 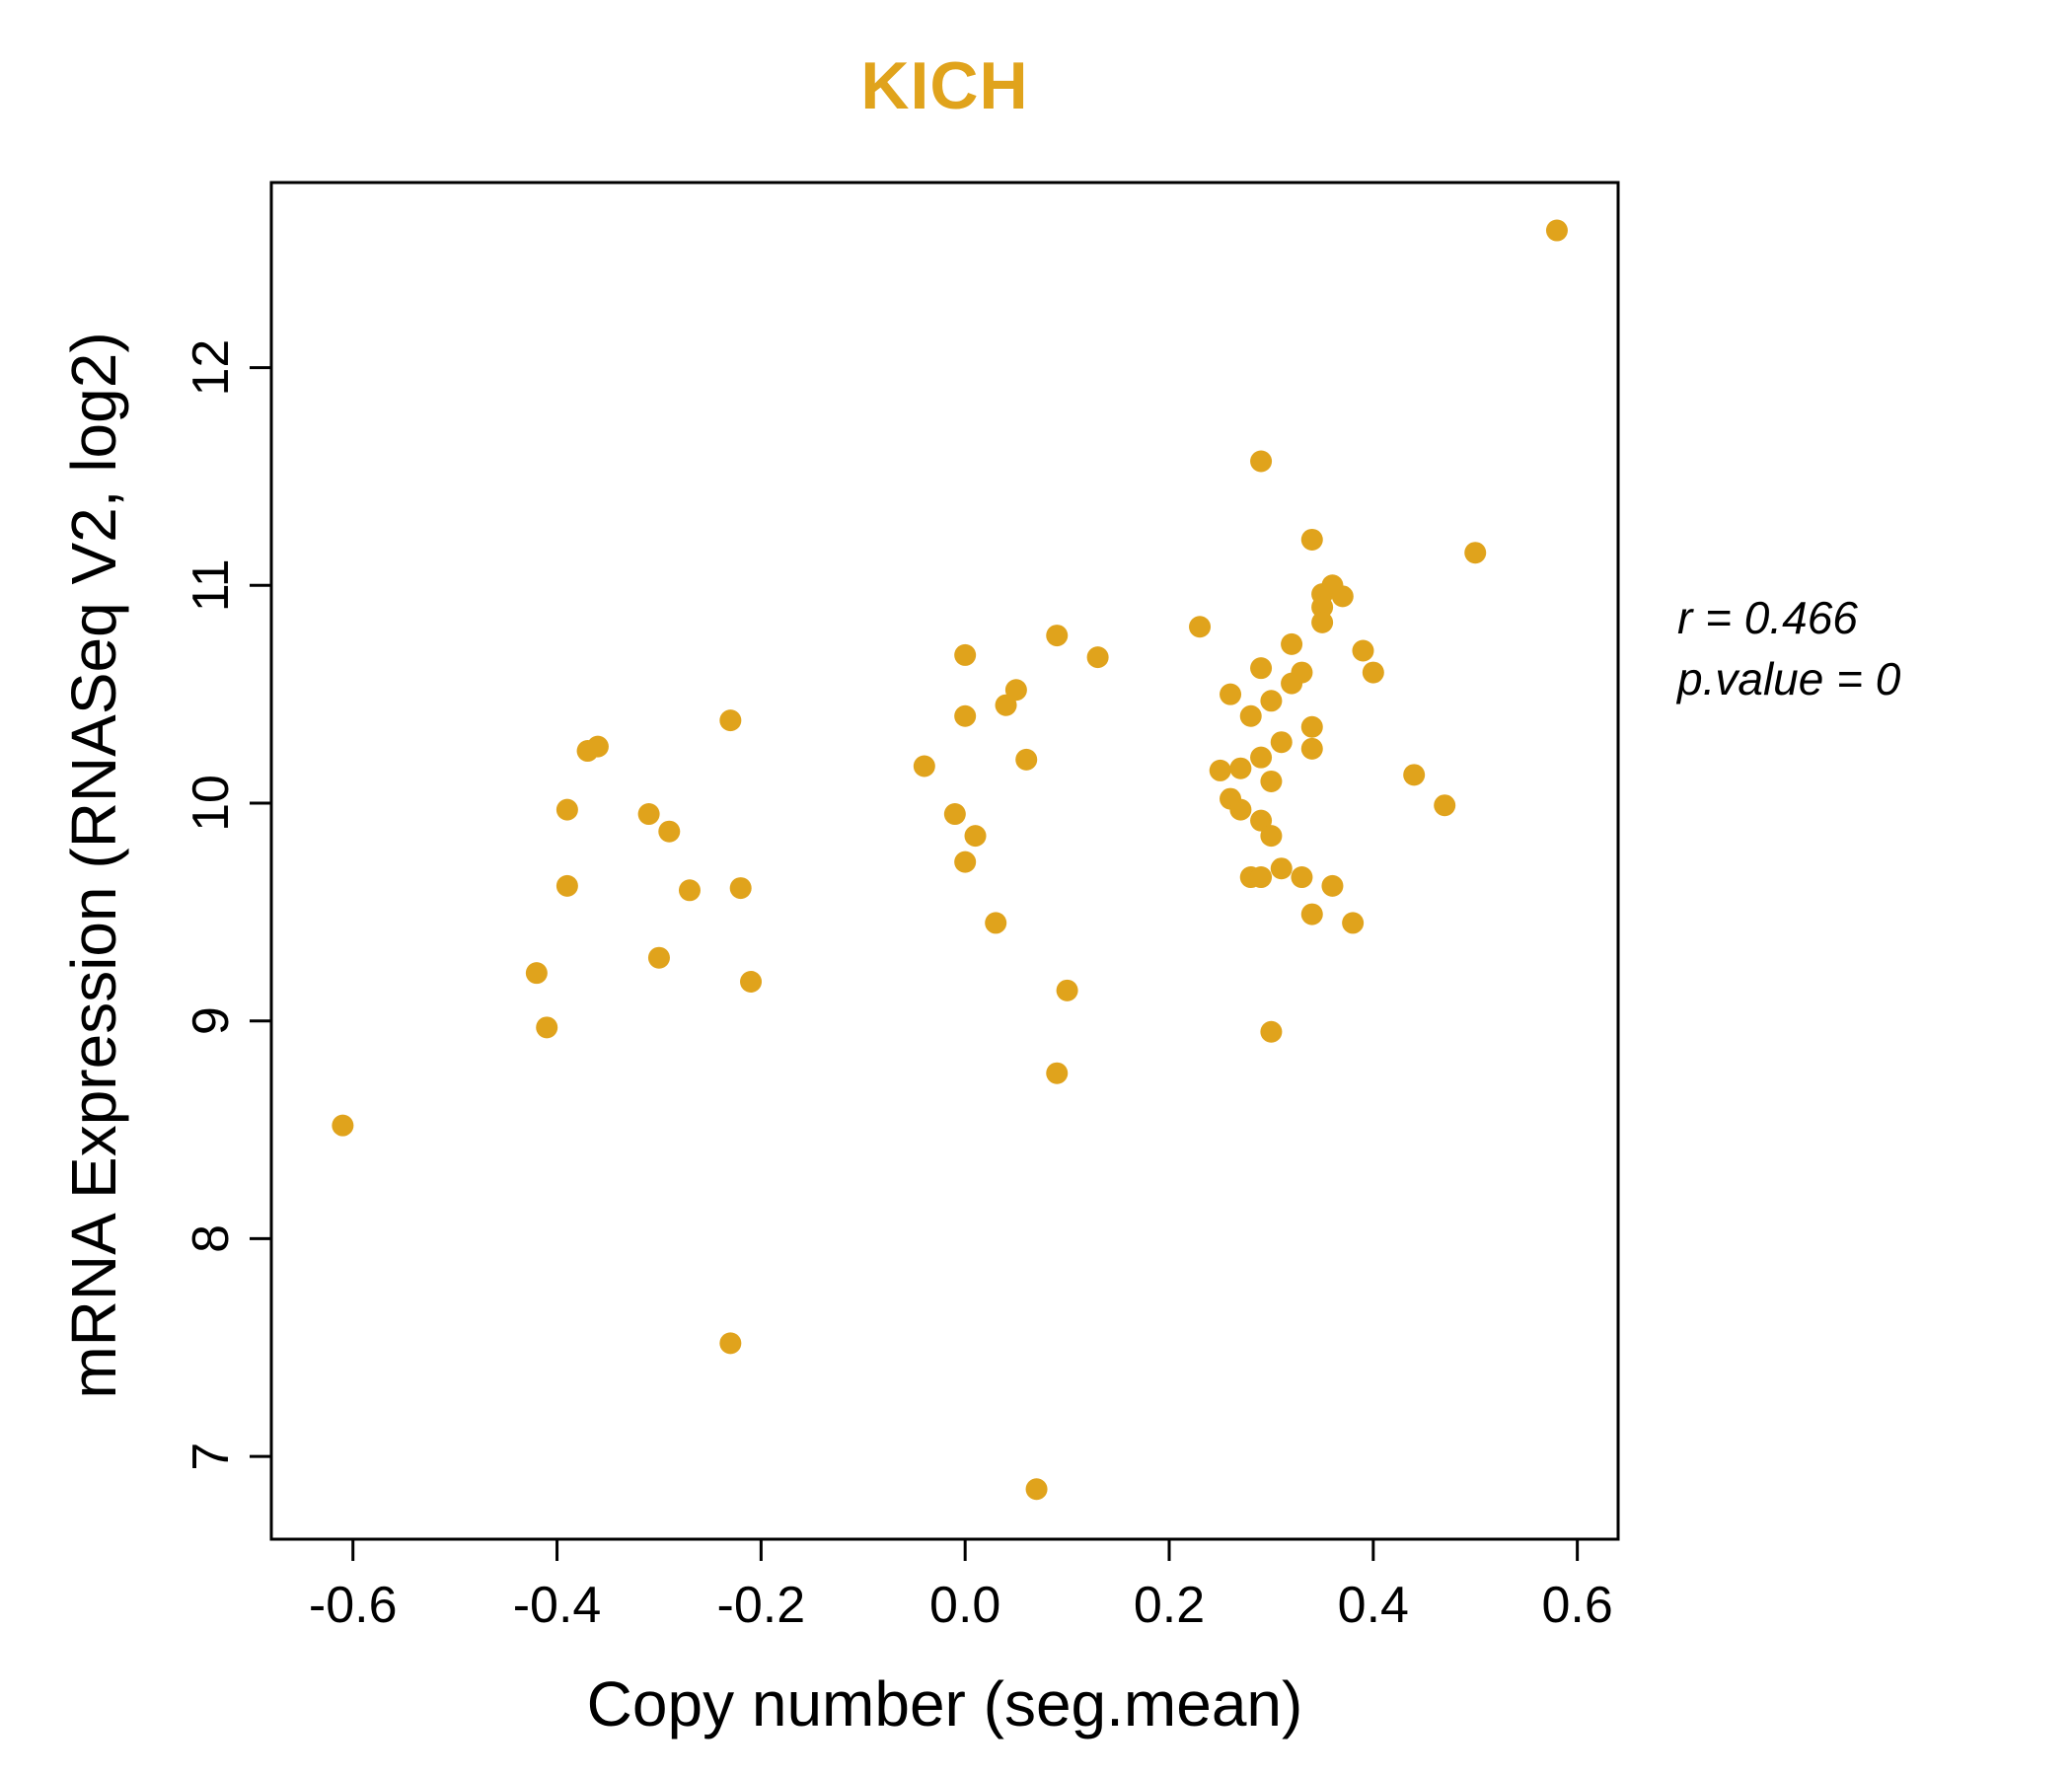 I want to click on svg-text: 7, so click(x=212, y=1457).